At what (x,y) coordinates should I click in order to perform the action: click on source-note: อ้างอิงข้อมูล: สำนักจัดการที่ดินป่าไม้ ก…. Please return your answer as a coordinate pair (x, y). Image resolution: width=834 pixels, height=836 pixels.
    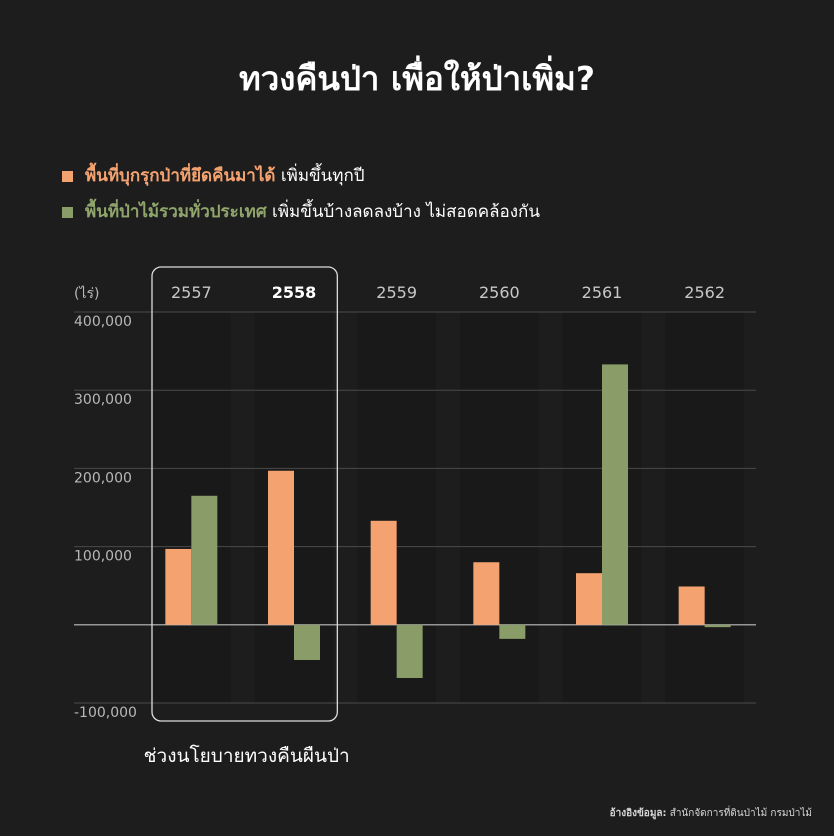
    Looking at the image, I should click on (711, 813).